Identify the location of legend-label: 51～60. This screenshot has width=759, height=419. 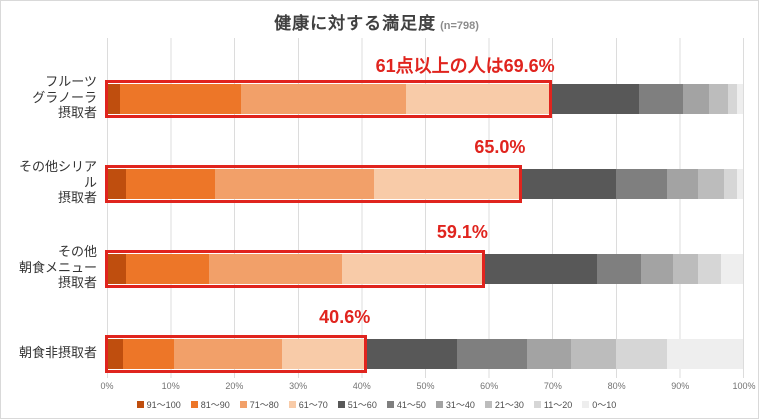
(362, 405).